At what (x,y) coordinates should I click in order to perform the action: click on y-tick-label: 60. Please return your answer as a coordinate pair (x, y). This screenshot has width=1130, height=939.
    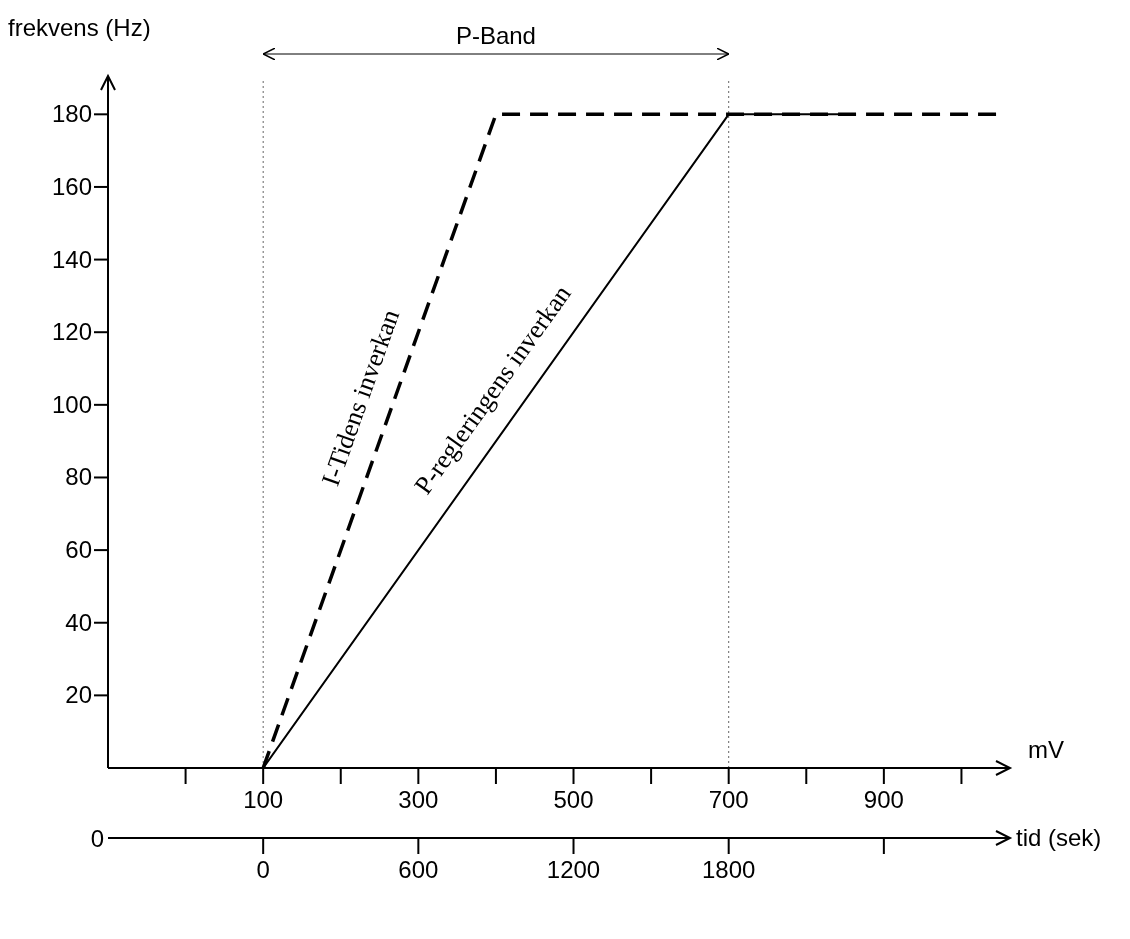
    Looking at the image, I should click on (78, 550).